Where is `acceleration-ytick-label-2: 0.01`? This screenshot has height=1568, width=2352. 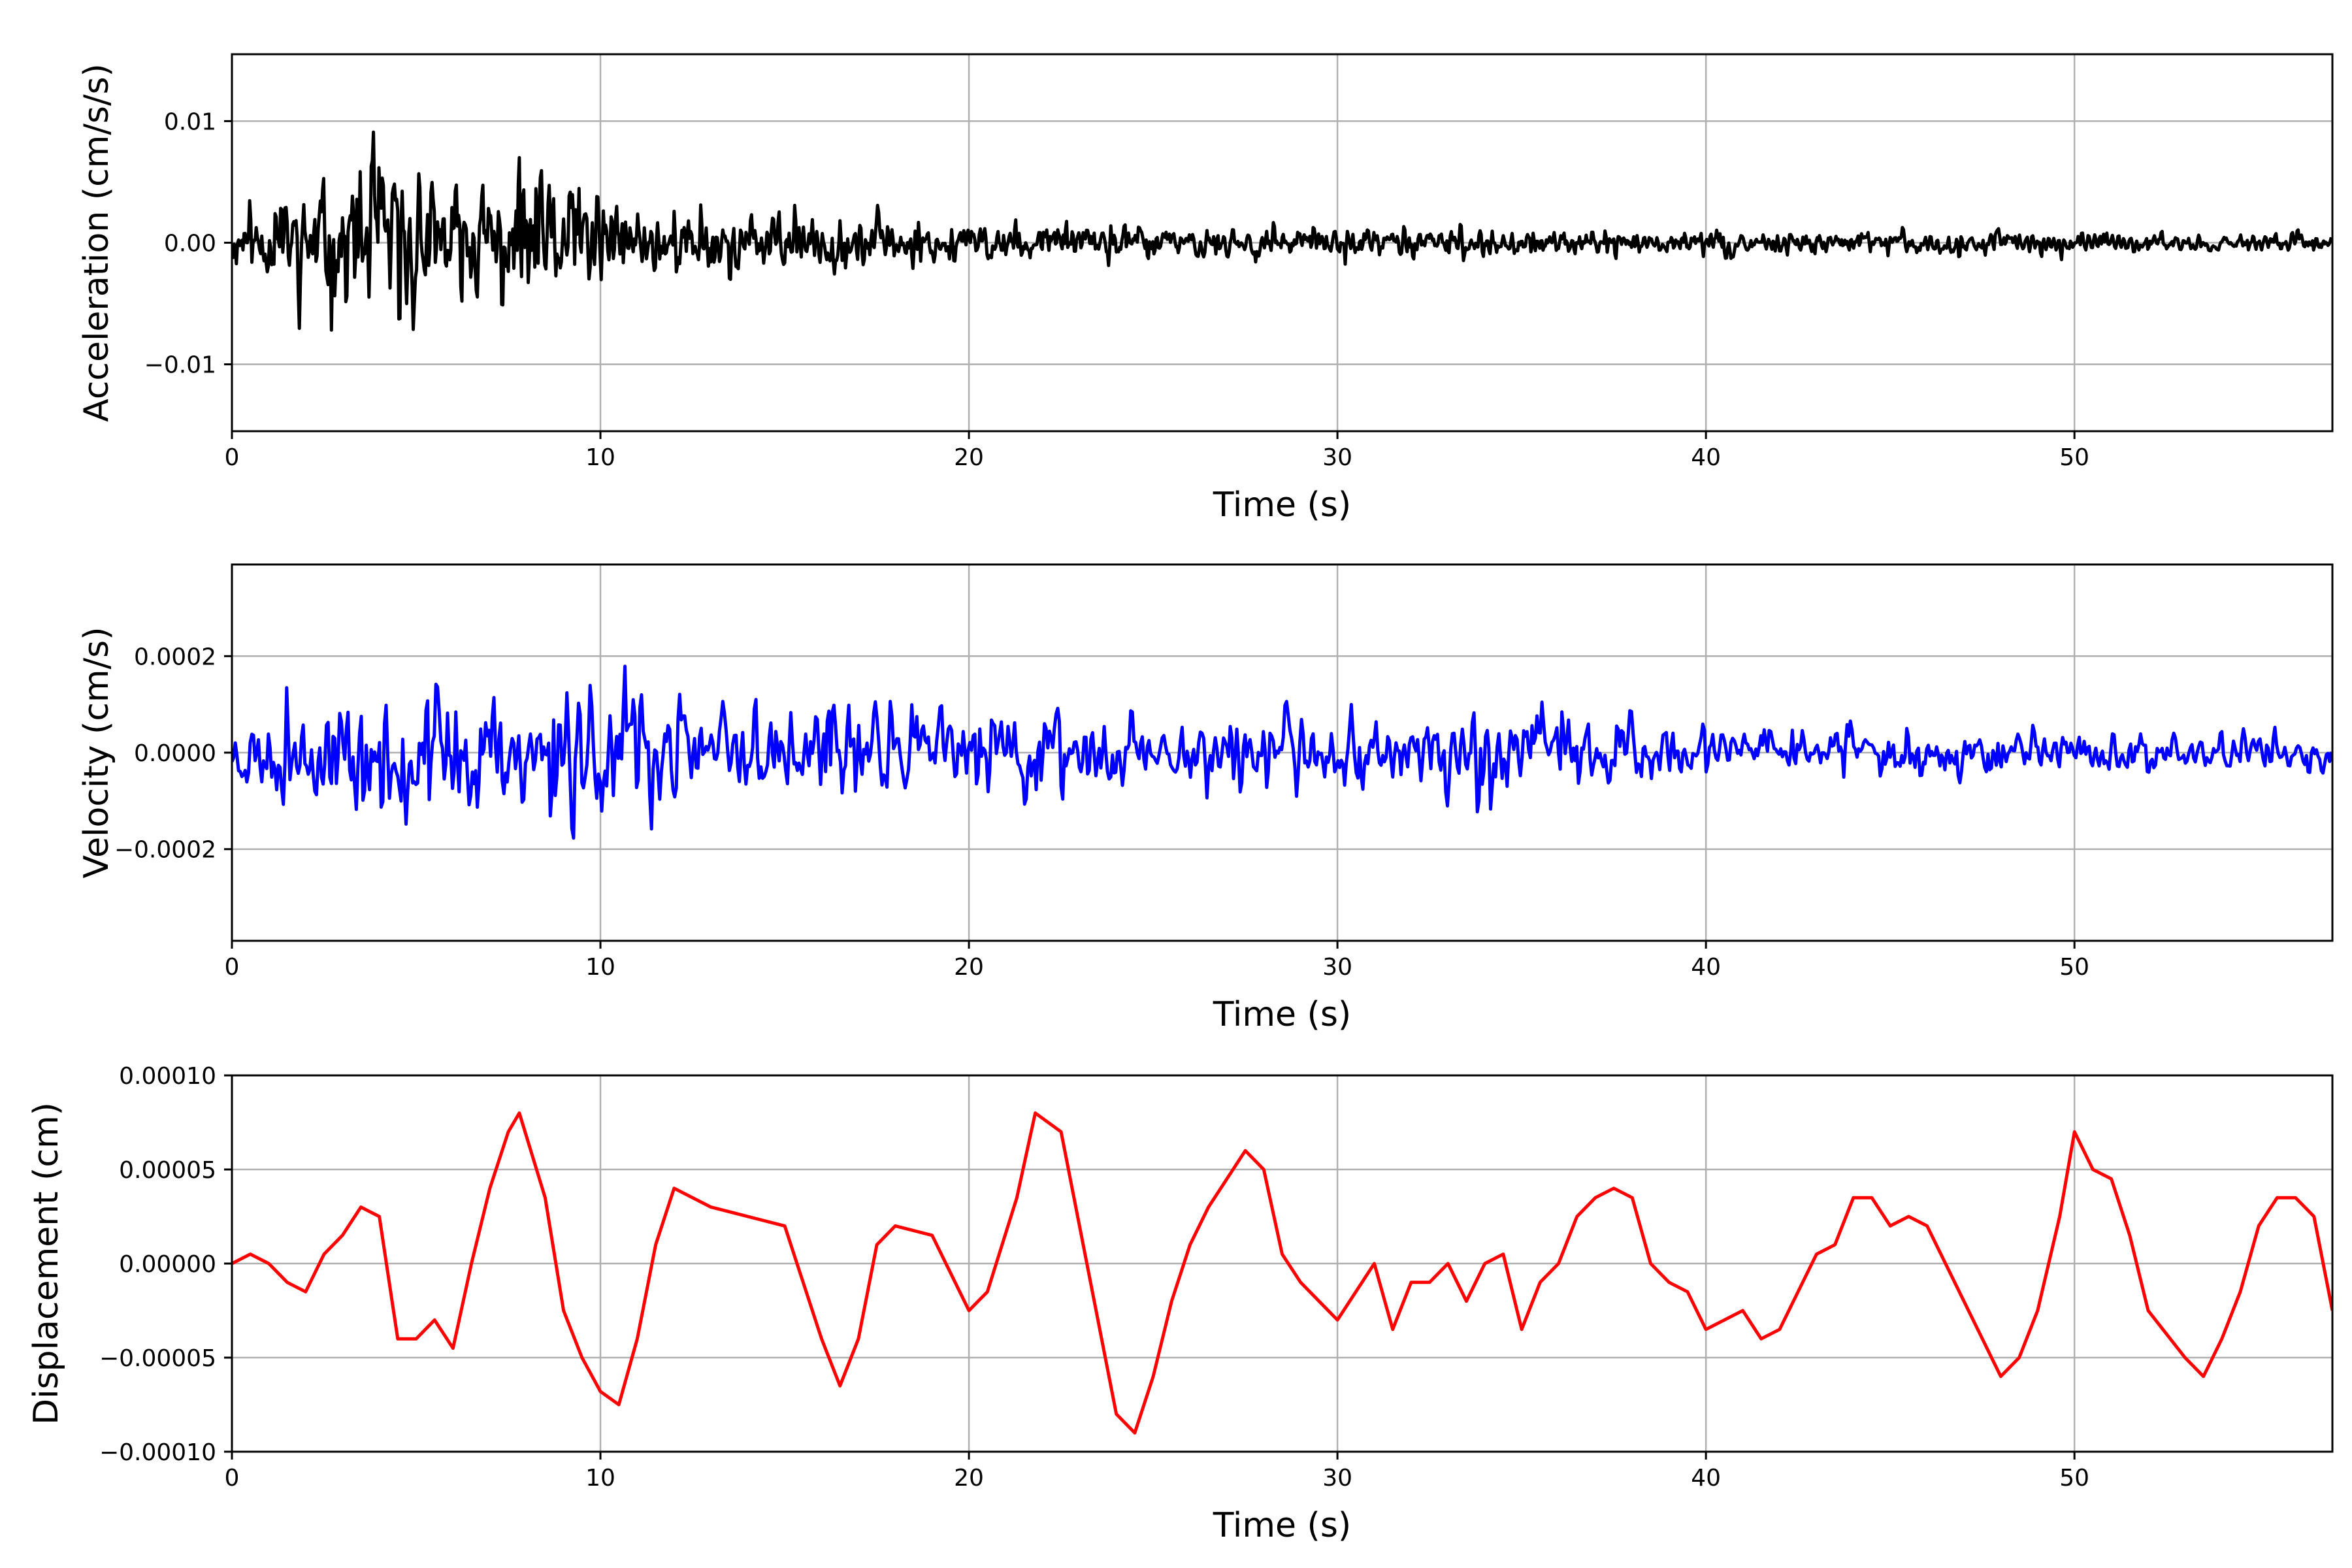 acceleration-ytick-label-2: 0.01 is located at coordinates (190, 121).